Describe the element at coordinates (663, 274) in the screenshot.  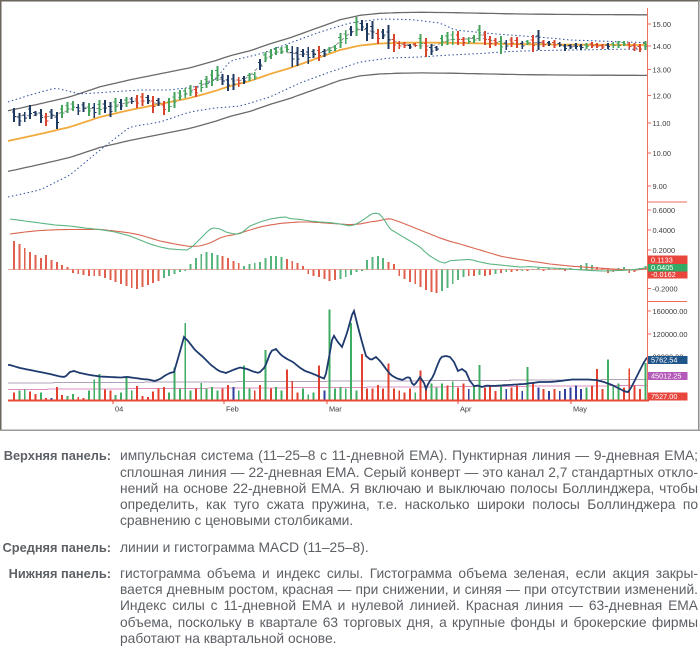
I see `svg-text: -0.0162` at that location.